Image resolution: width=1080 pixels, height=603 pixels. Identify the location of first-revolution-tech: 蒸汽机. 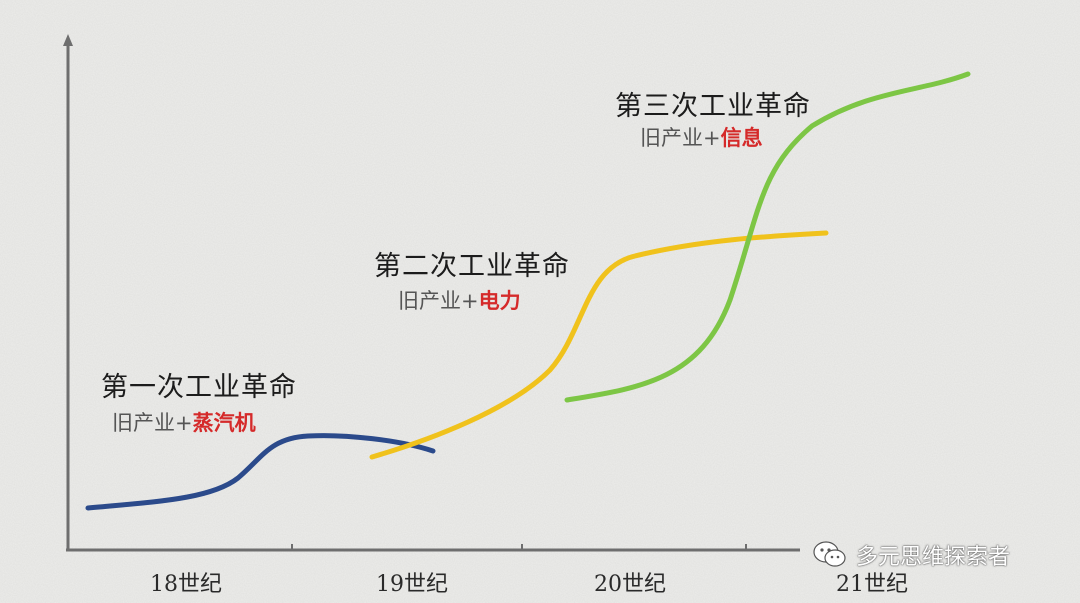
(224, 423).